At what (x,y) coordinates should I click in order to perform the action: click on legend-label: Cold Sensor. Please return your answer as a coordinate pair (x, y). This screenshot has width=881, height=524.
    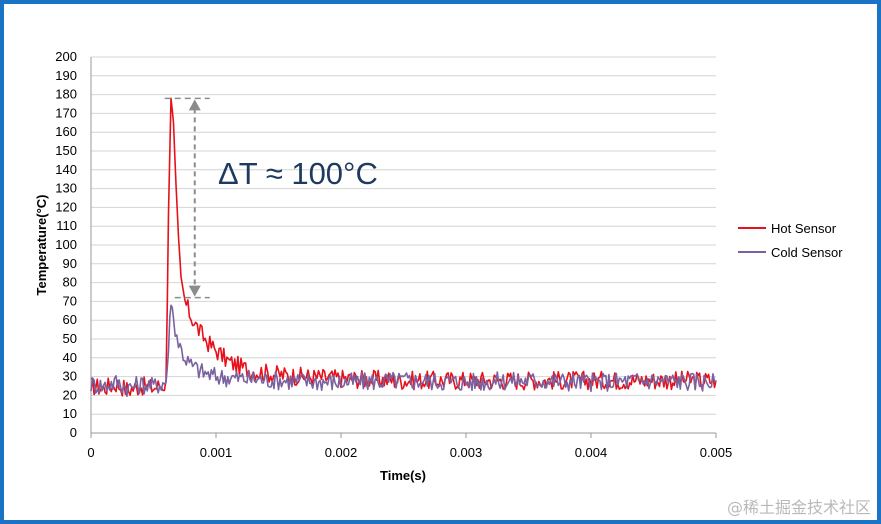
    Looking at the image, I should click on (807, 252).